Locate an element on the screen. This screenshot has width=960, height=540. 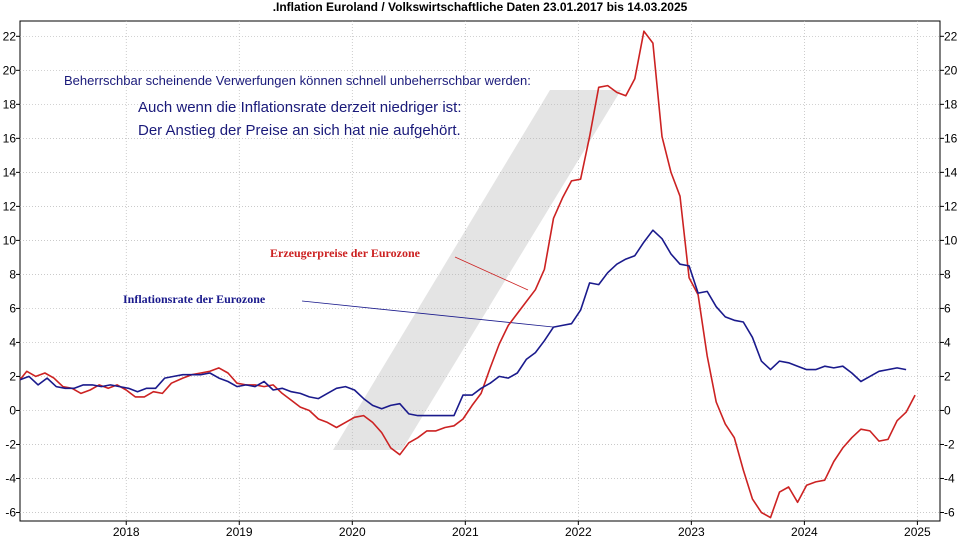
y-tick-label-left: 22 is located at coordinates (10, 36).